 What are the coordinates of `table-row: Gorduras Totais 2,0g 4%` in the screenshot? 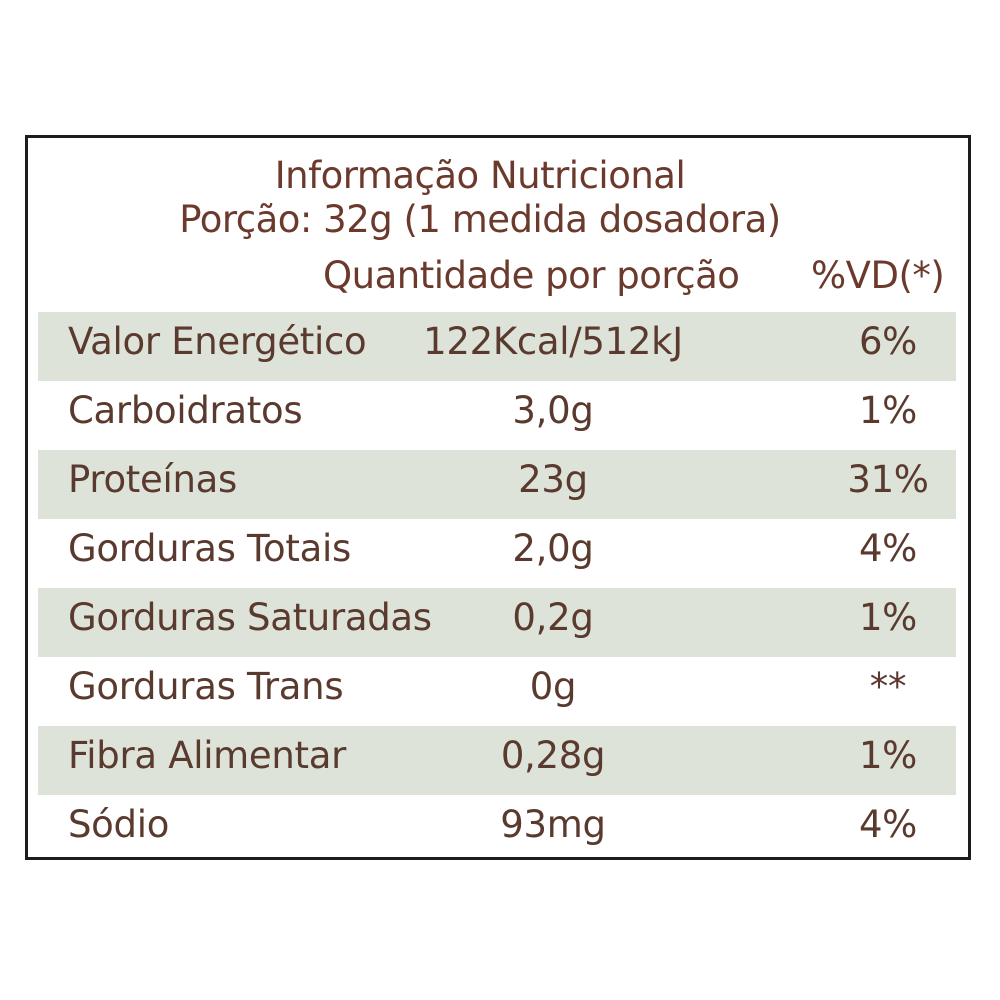 It's located at (497, 553).